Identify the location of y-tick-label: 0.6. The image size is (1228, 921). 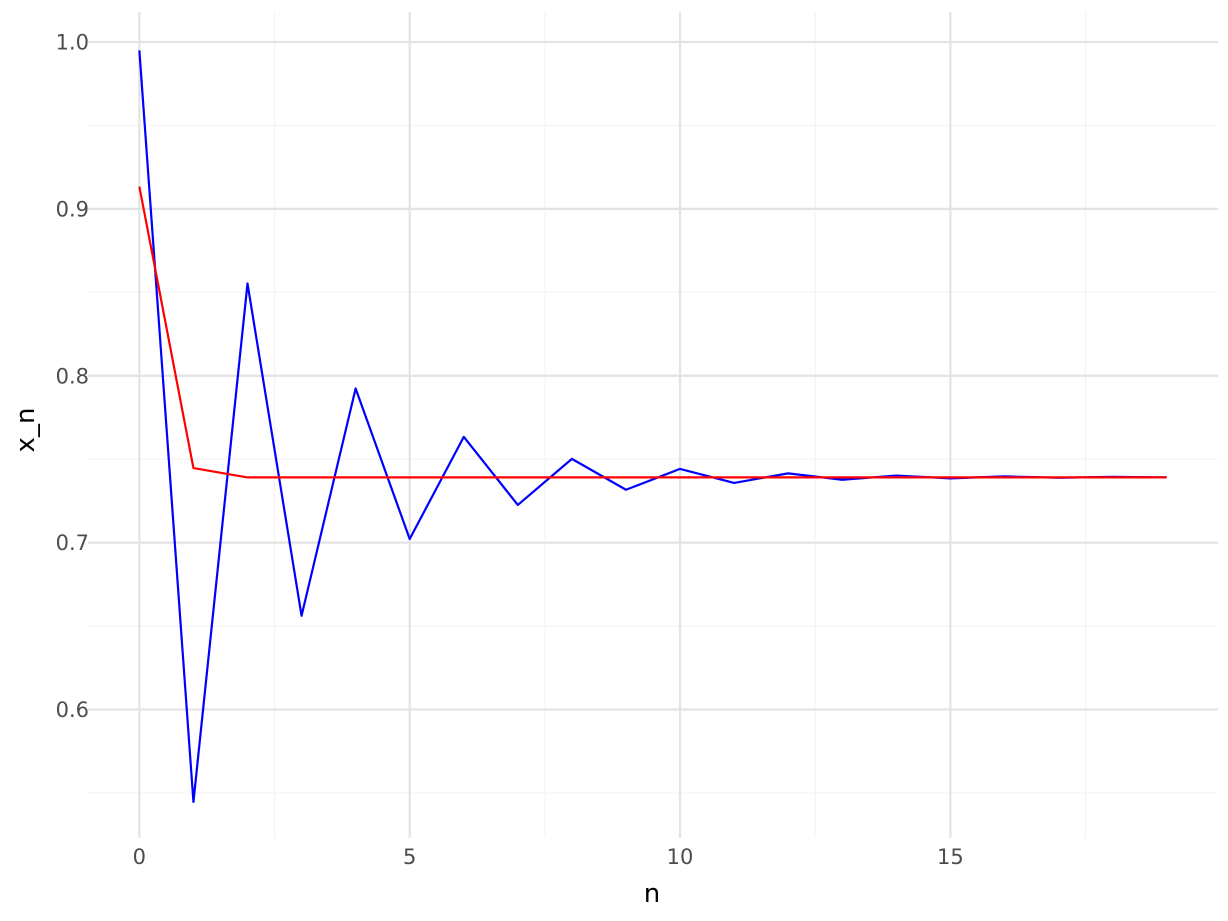
(72, 710).